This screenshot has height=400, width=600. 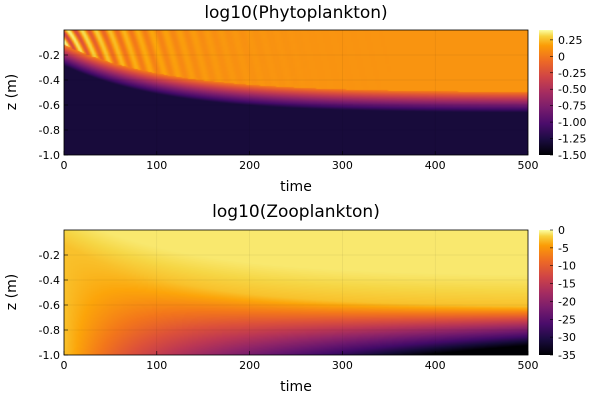 What do you see at coordinates (295, 13) in the screenshot?
I see `chart-title: log10(Phytoplankton)` at bounding box center [295, 13].